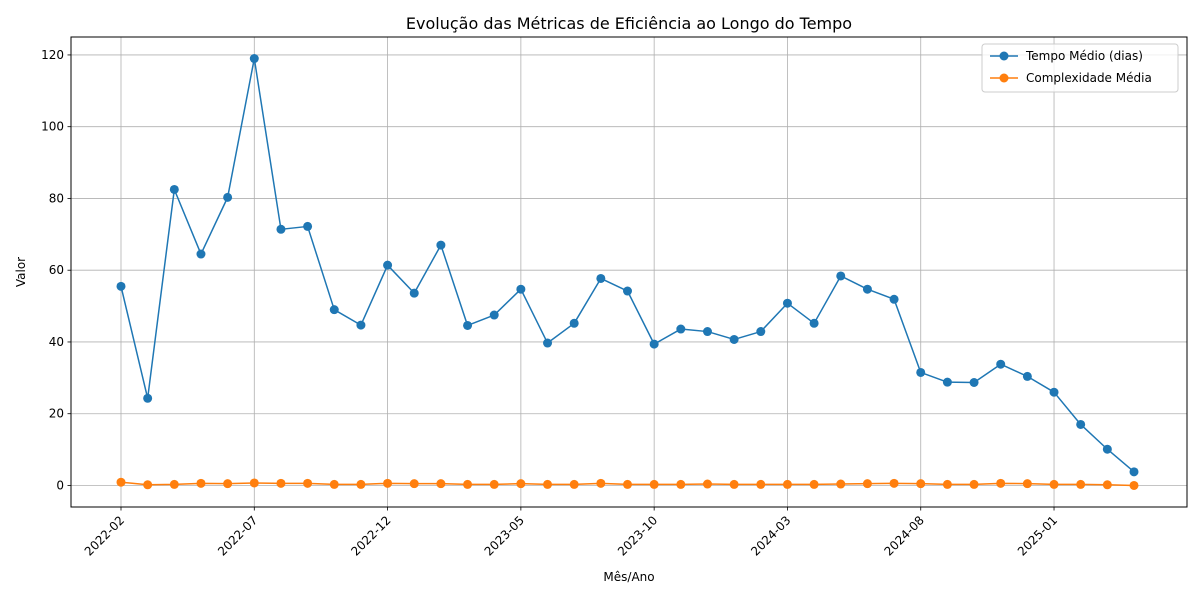  Describe the element at coordinates (56, 414) in the screenshot. I see `y-tick-label: 20` at that location.